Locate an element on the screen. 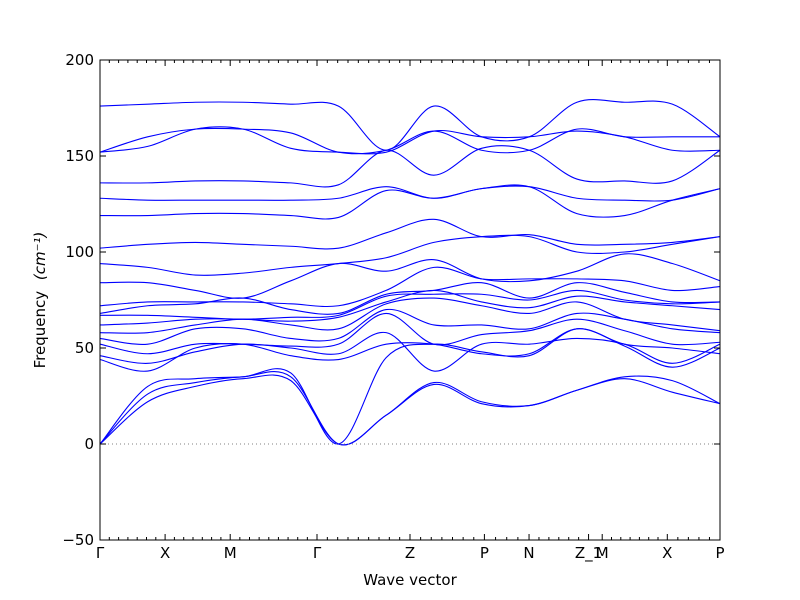 The image size is (800, 600). y-tick-label: 100 is located at coordinates (79, 252).